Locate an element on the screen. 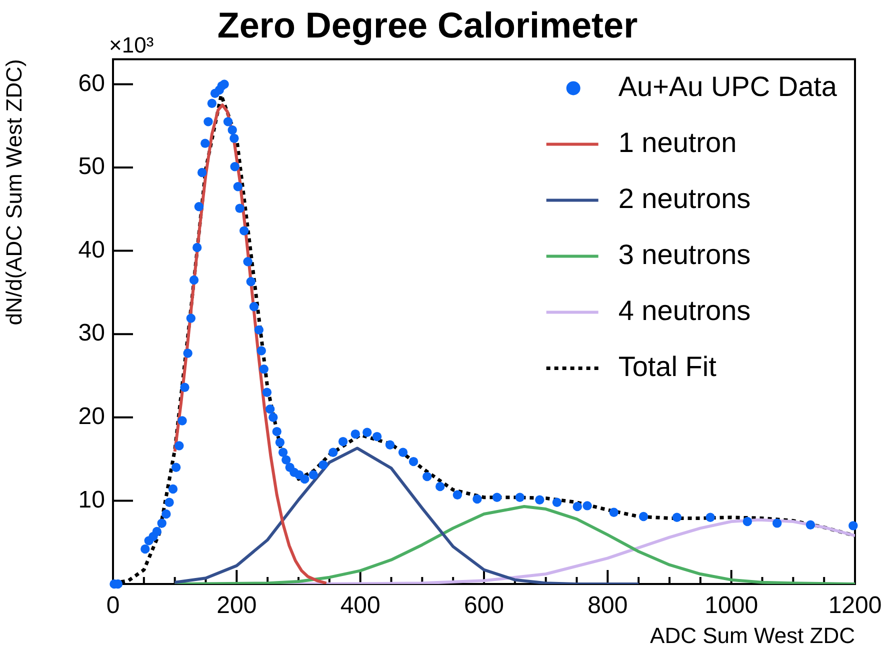 The height and width of the screenshot is (654, 895). x-tick-label: 600 is located at coordinates (484, 606).